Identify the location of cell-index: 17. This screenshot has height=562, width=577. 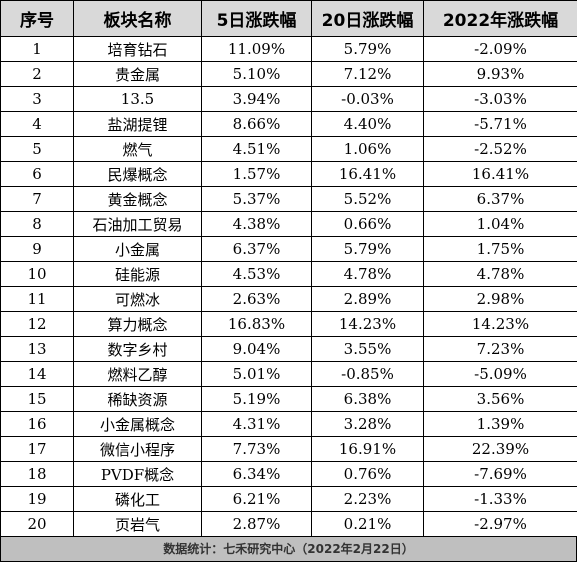
(37, 449).